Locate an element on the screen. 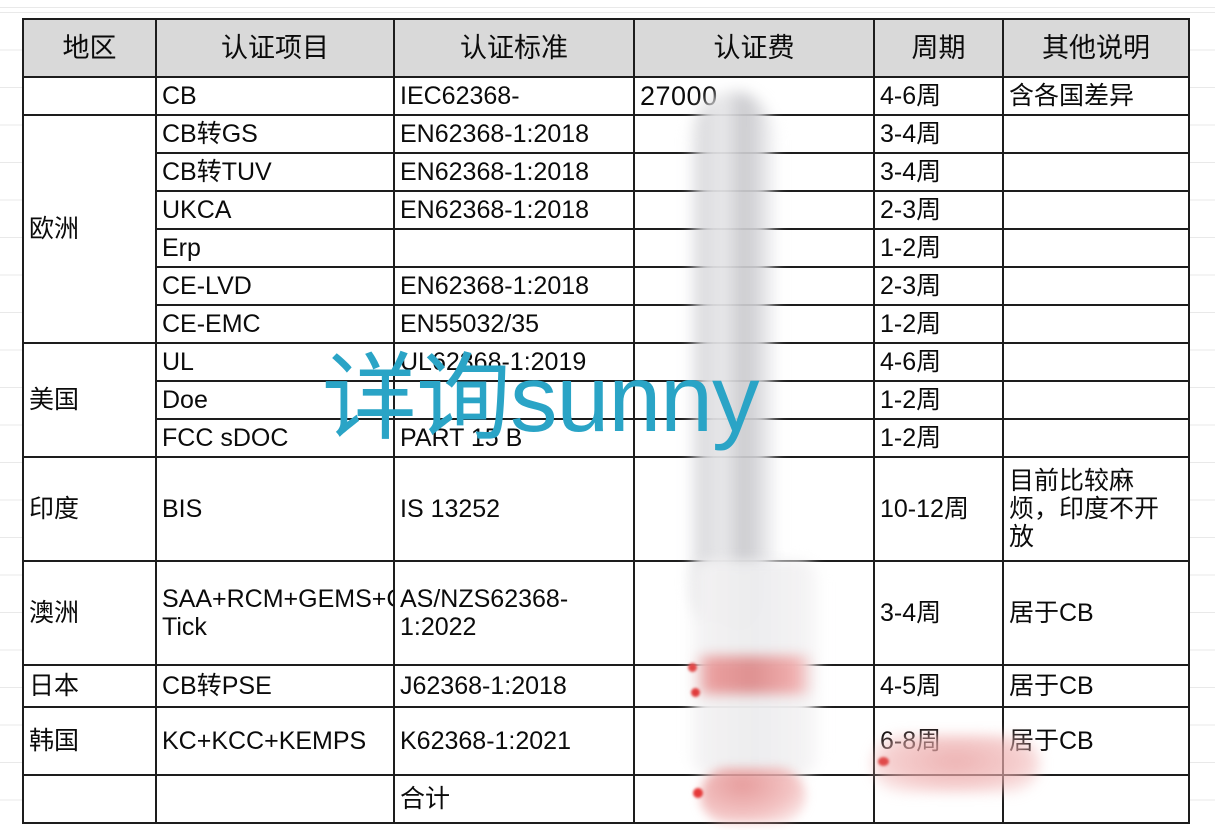 The image size is (1215, 830). cell-project: Doe is located at coordinates (275, 400).